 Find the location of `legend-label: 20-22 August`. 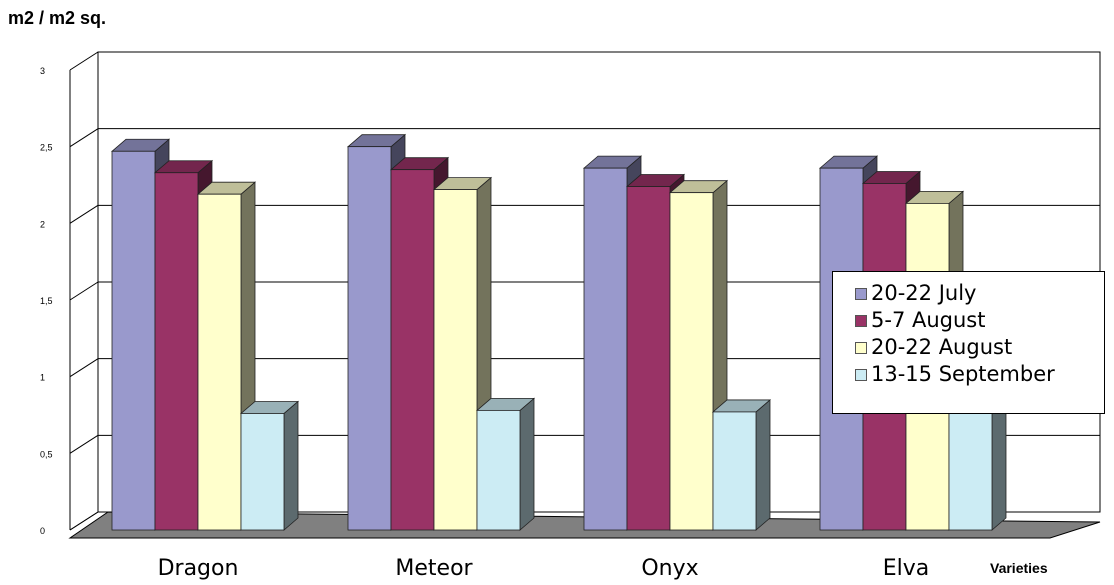

legend-label: 20-22 August is located at coordinates (942, 347).